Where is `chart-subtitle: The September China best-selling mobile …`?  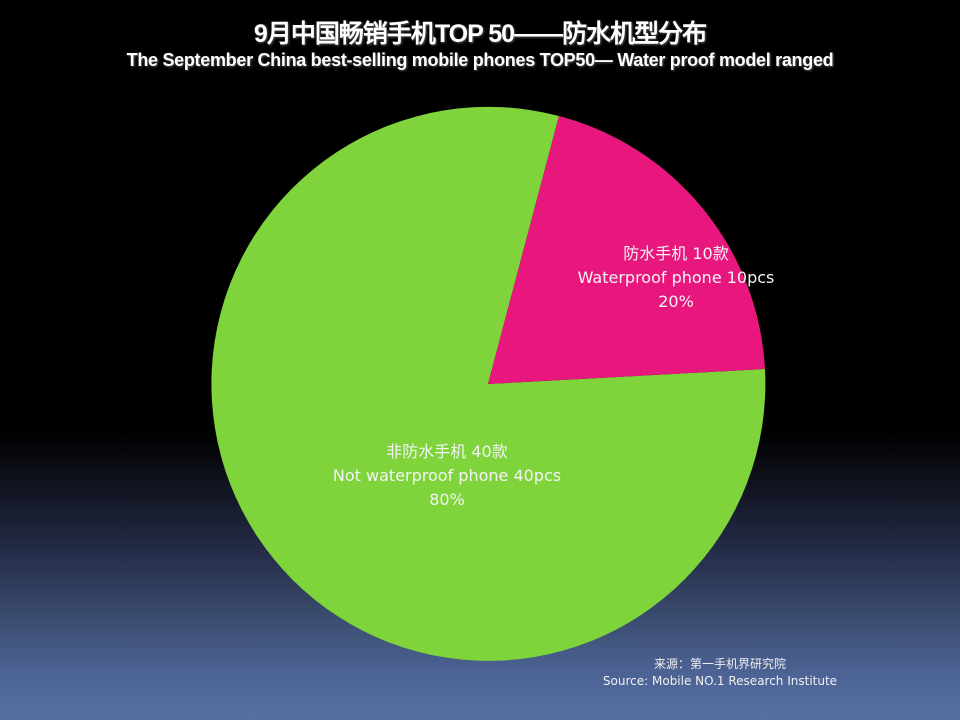
chart-subtitle: The September China best-selling mobile … is located at coordinates (480, 60).